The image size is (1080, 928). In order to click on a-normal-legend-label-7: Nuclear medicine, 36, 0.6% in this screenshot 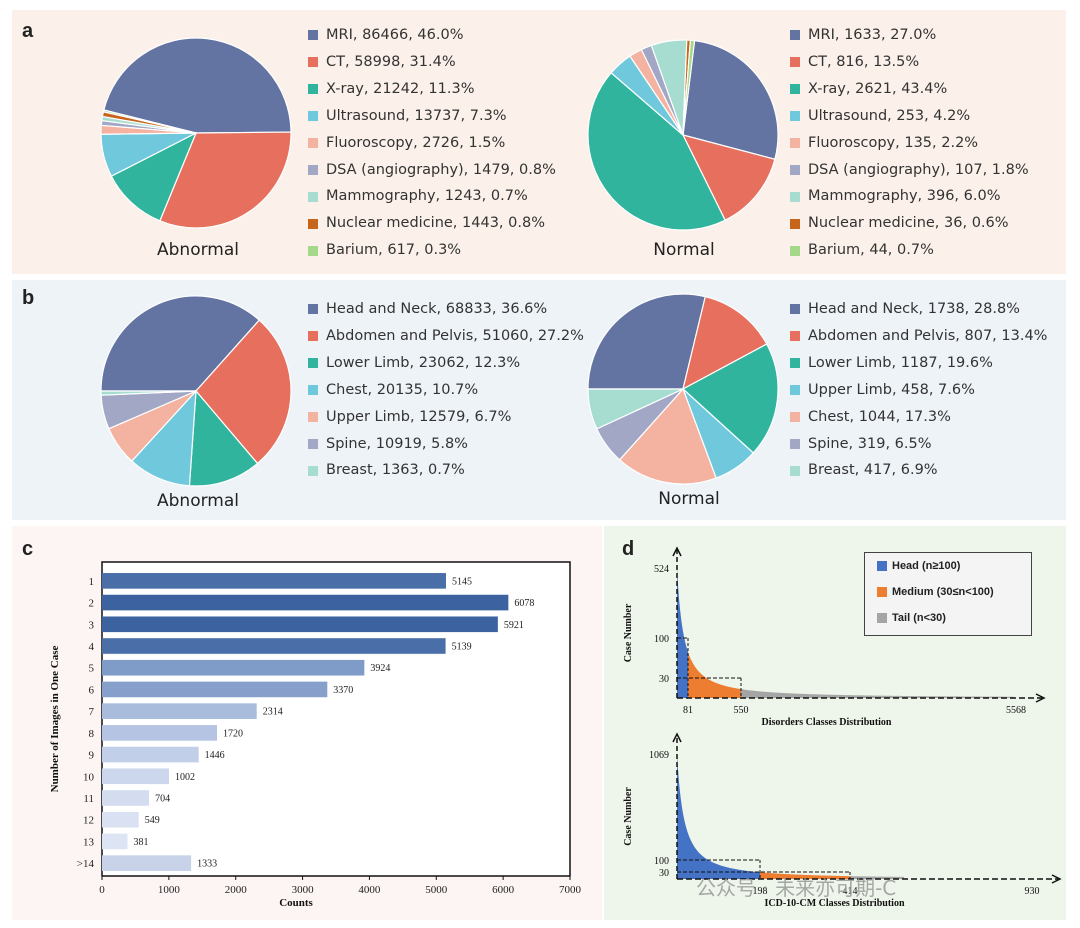, I will do `click(908, 223)`.